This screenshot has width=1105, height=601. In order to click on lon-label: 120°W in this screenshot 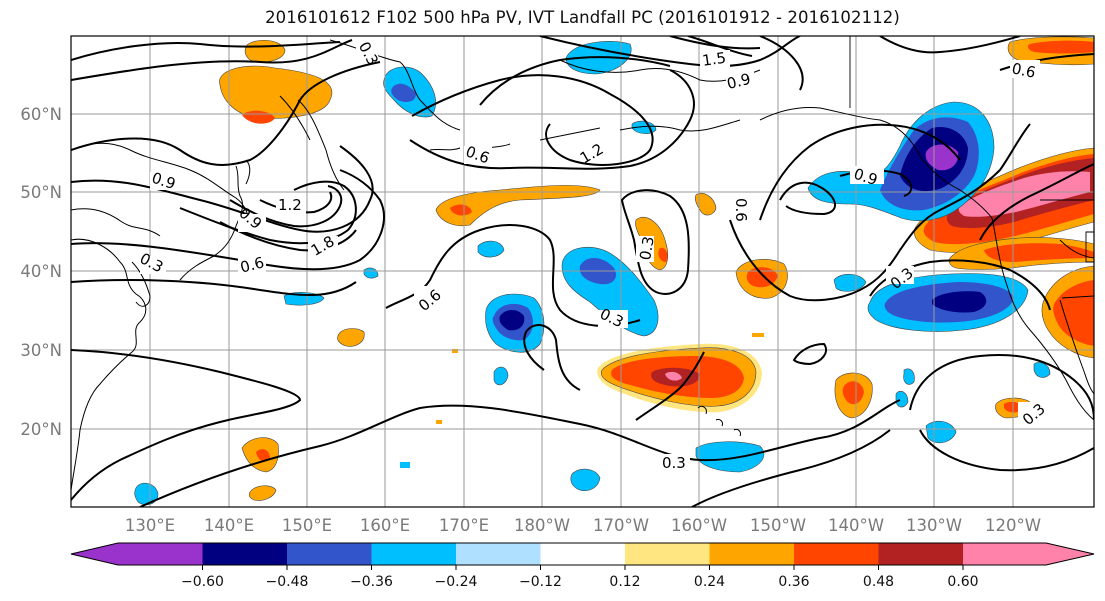, I will do `click(1013, 525)`.